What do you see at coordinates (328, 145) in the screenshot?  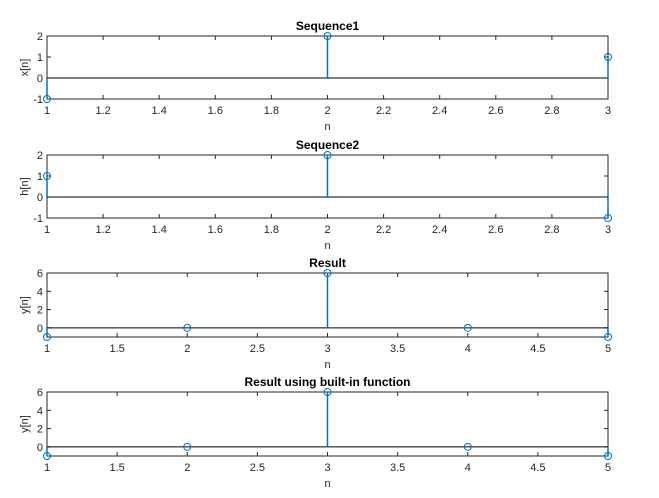 I see `plot-title: Sequence2` at bounding box center [328, 145].